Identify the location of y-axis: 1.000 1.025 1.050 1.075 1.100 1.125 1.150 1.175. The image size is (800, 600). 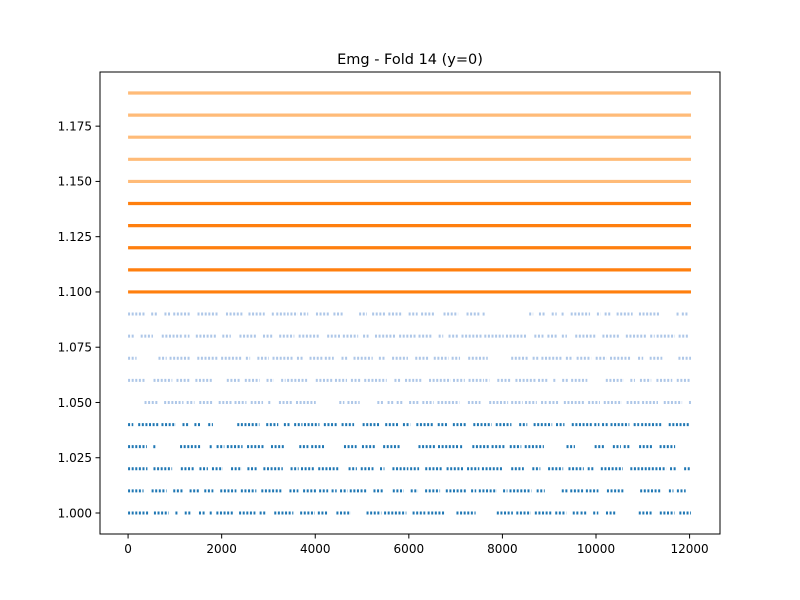
(79, 319).